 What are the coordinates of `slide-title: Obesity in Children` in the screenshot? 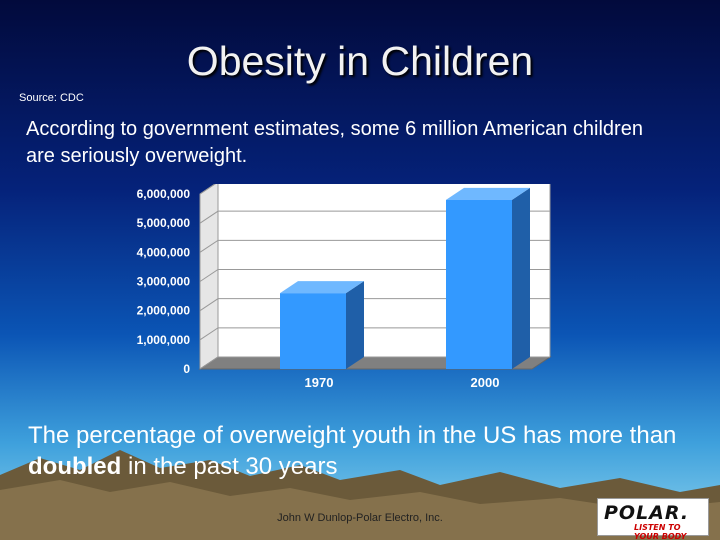 It's located at (360, 61).